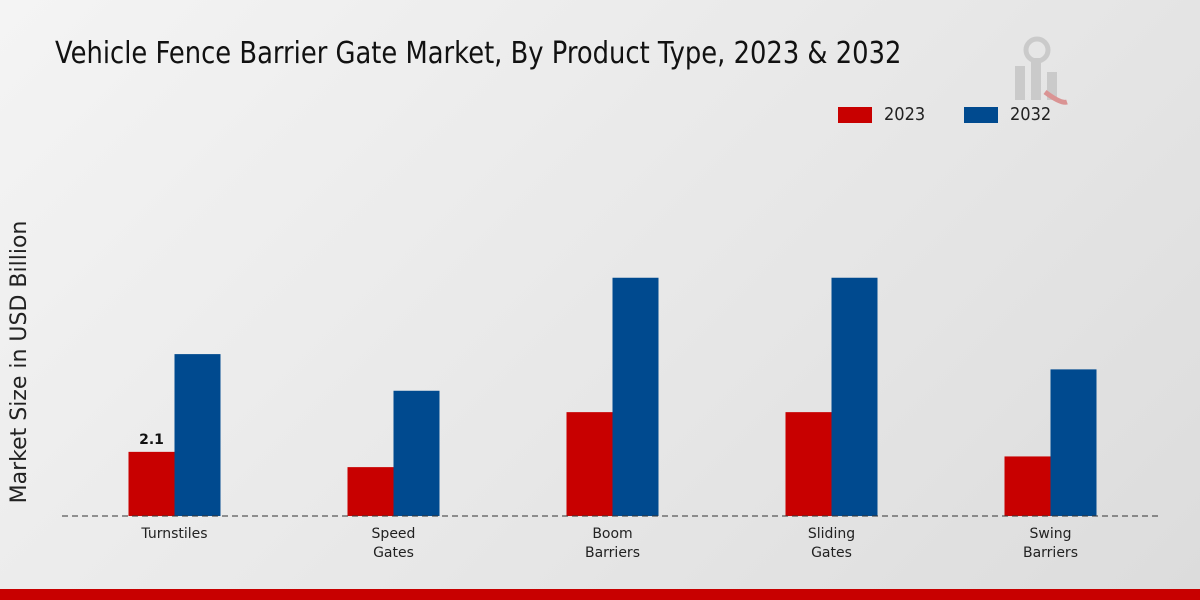  Describe the element at coordinates (1041, 70) in the screenshot. I see `watermark-logo-icon` at that location.